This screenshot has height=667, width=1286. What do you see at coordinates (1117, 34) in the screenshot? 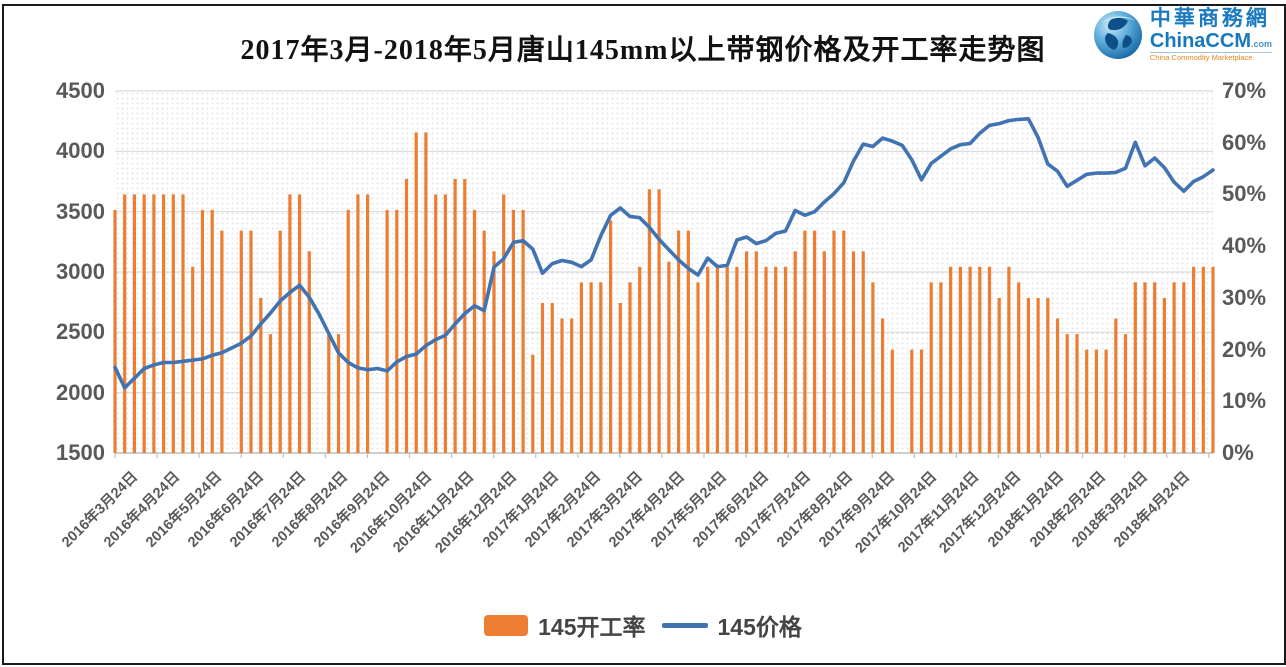
I see `globe-icon` at bounding box center [1117, 34].